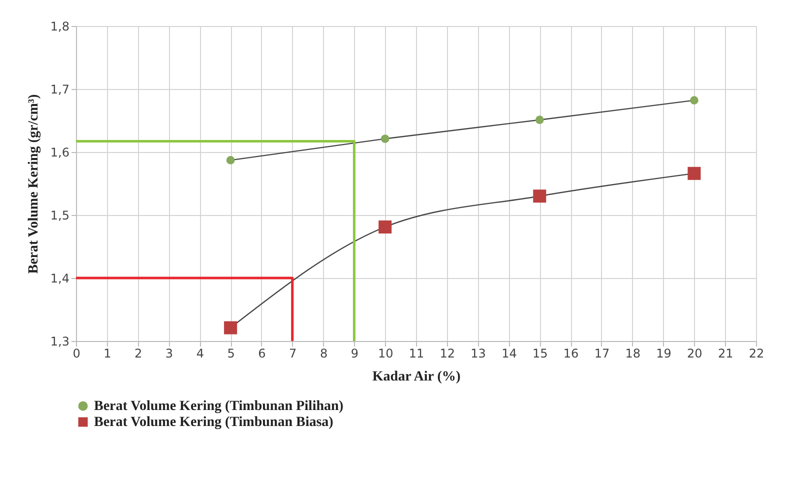  I want to click on x-tick-label: 11, so click(416, 353).